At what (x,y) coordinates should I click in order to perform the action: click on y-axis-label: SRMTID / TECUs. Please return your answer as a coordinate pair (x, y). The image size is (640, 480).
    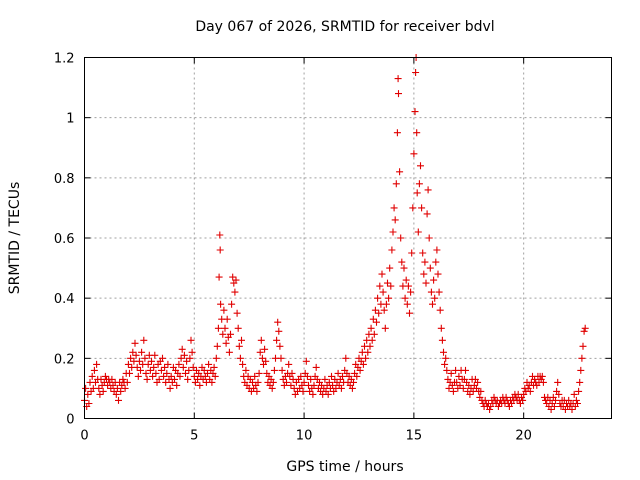
    Looking at the image, I should click on (15, 238).